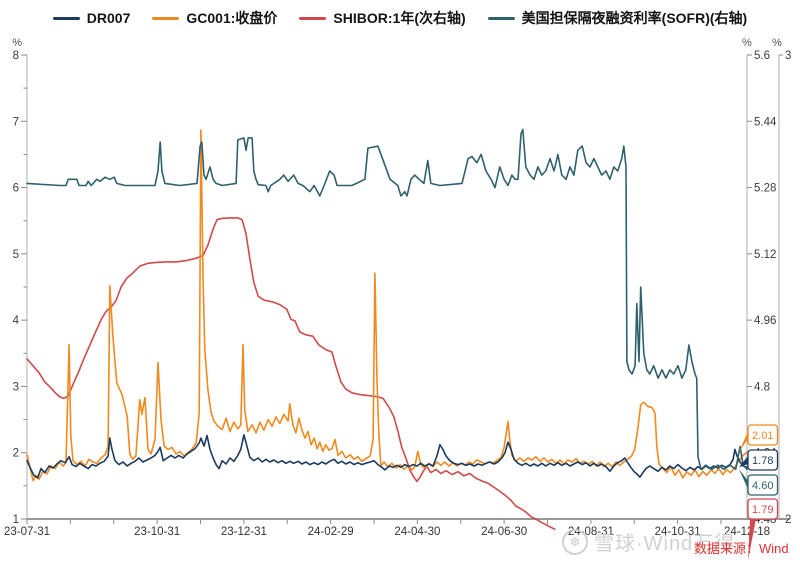 This screenshot has width=800, height=566. Describe the element at coordinates (232, 18) in the screenshot. I see `legend-label: GC001:收盘价` at that location.